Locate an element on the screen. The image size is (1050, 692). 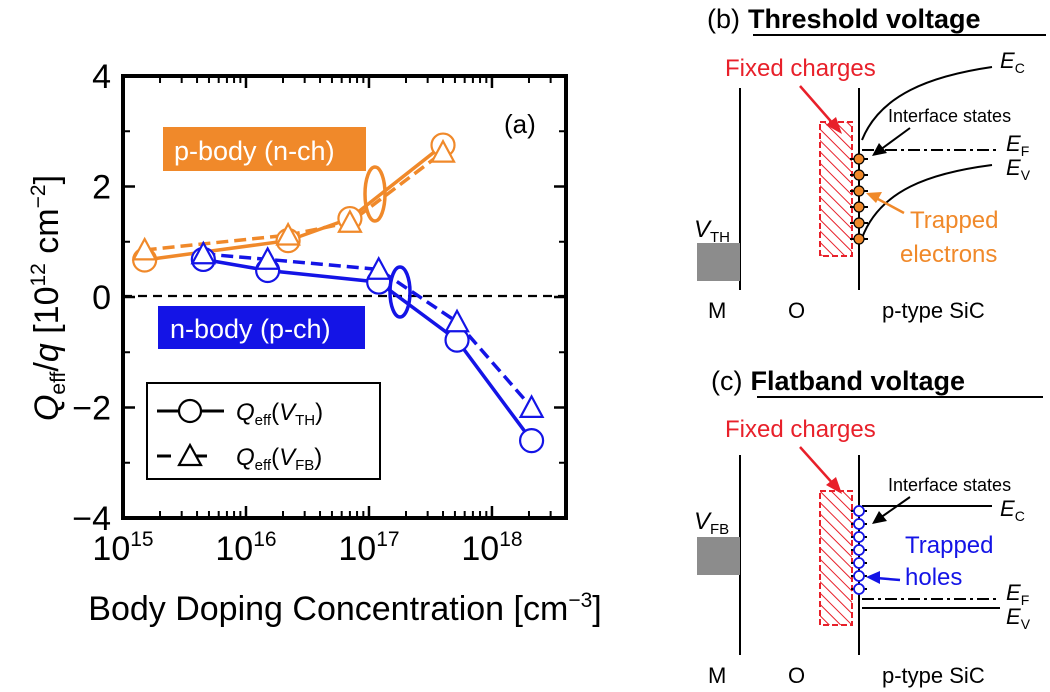
diagram-b-fixed-charges-label: Fixed charges is located at coordinates (800, 68).